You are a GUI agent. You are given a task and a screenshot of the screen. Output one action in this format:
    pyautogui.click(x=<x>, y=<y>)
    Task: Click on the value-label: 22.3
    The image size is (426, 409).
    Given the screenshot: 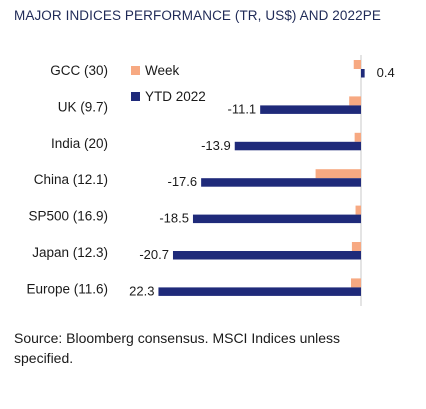 What is the action you would take?
    pyautogui.click(x=141, y=290)
    